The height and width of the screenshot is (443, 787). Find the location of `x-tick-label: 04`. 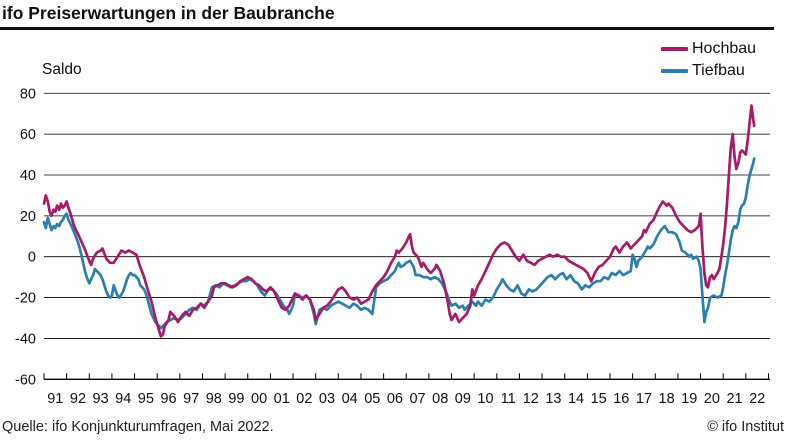

x-tick-label: 04 is located at coordinates (350, 399).